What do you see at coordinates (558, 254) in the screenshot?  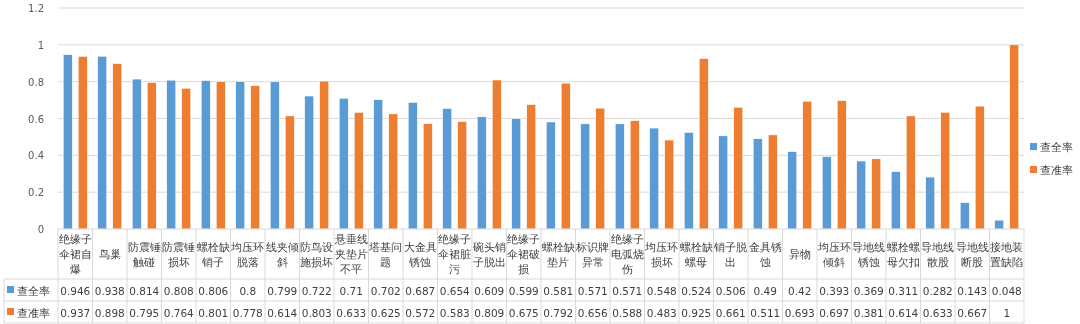 I see `x-tick-label: 螺栓缺垫片` at bounding box center [558, 254].